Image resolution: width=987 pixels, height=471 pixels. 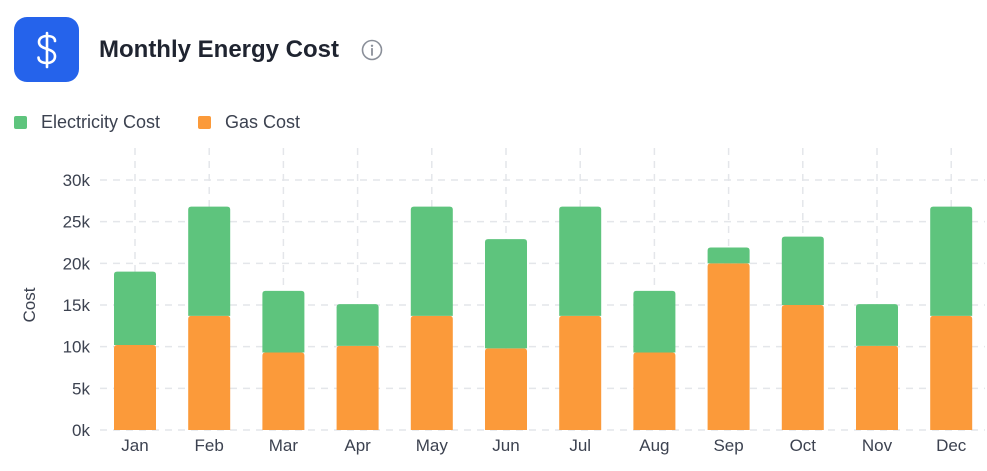 I want to click on x-tick-label: Feb, so click(x=209, y=445).